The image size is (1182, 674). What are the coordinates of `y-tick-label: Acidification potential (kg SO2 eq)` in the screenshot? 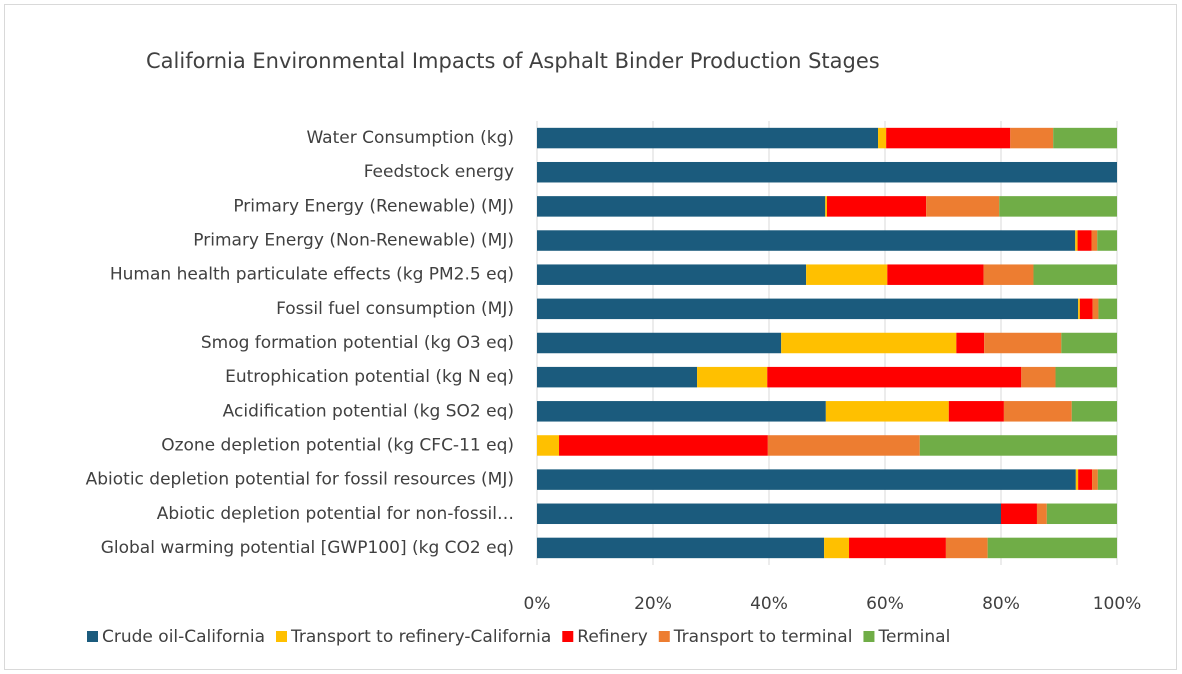 It's located at (368, 411).